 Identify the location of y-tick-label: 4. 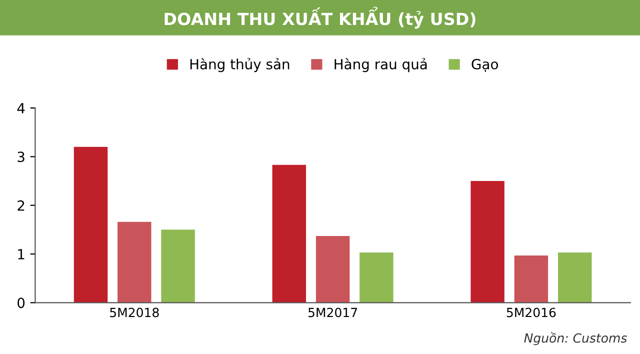
(21, 108).